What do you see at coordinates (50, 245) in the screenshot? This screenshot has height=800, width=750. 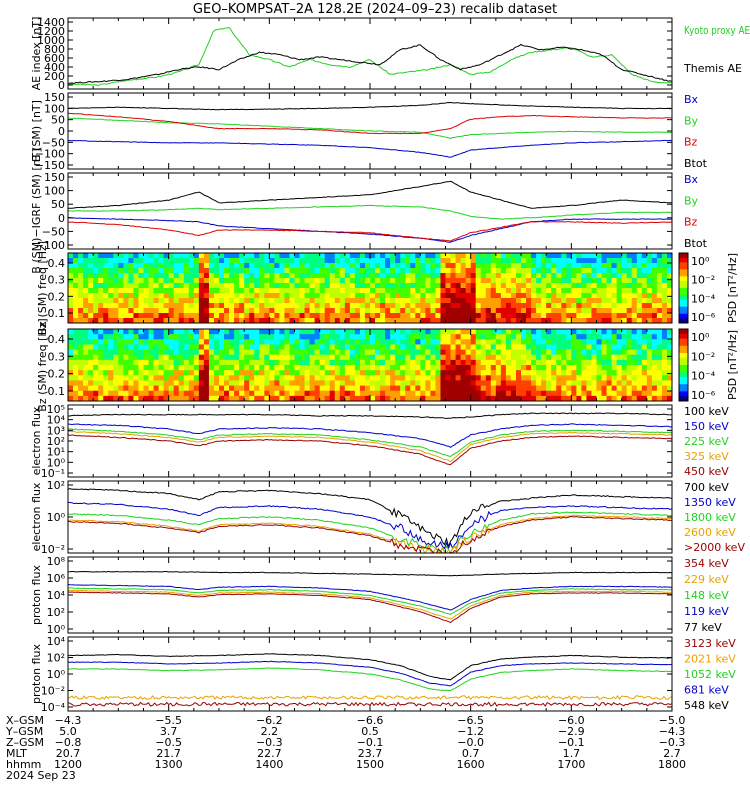 I see `y-tick-label: −100` at bounding box center [50, 245].